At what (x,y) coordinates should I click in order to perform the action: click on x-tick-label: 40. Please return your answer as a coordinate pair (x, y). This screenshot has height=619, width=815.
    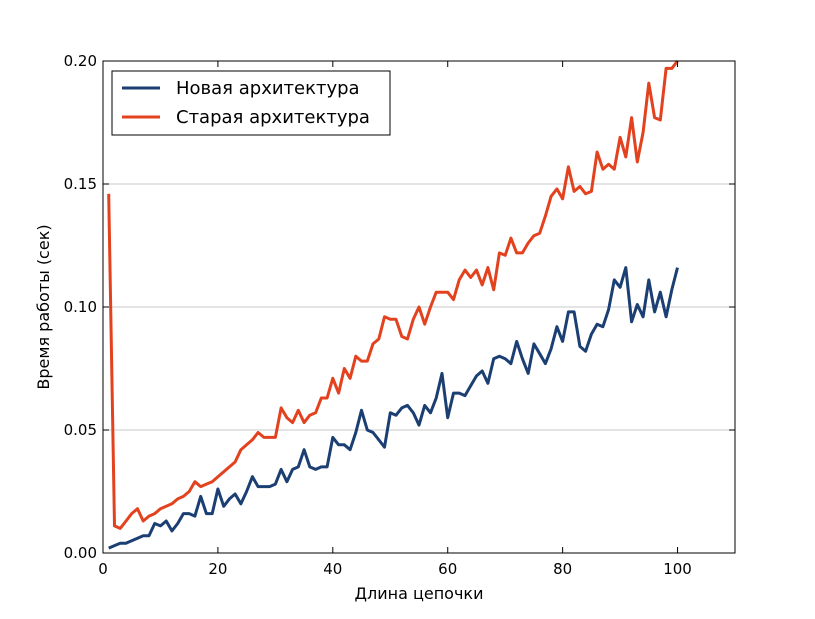
    Looking at the image, I should click on (332, 569).